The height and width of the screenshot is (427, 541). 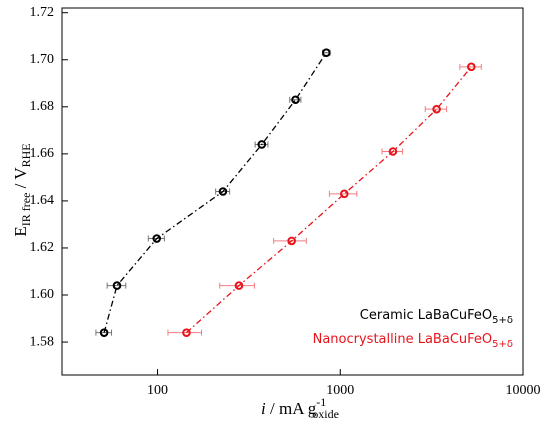 I want to click on x-label-part: i, so click(x=263, y=408).